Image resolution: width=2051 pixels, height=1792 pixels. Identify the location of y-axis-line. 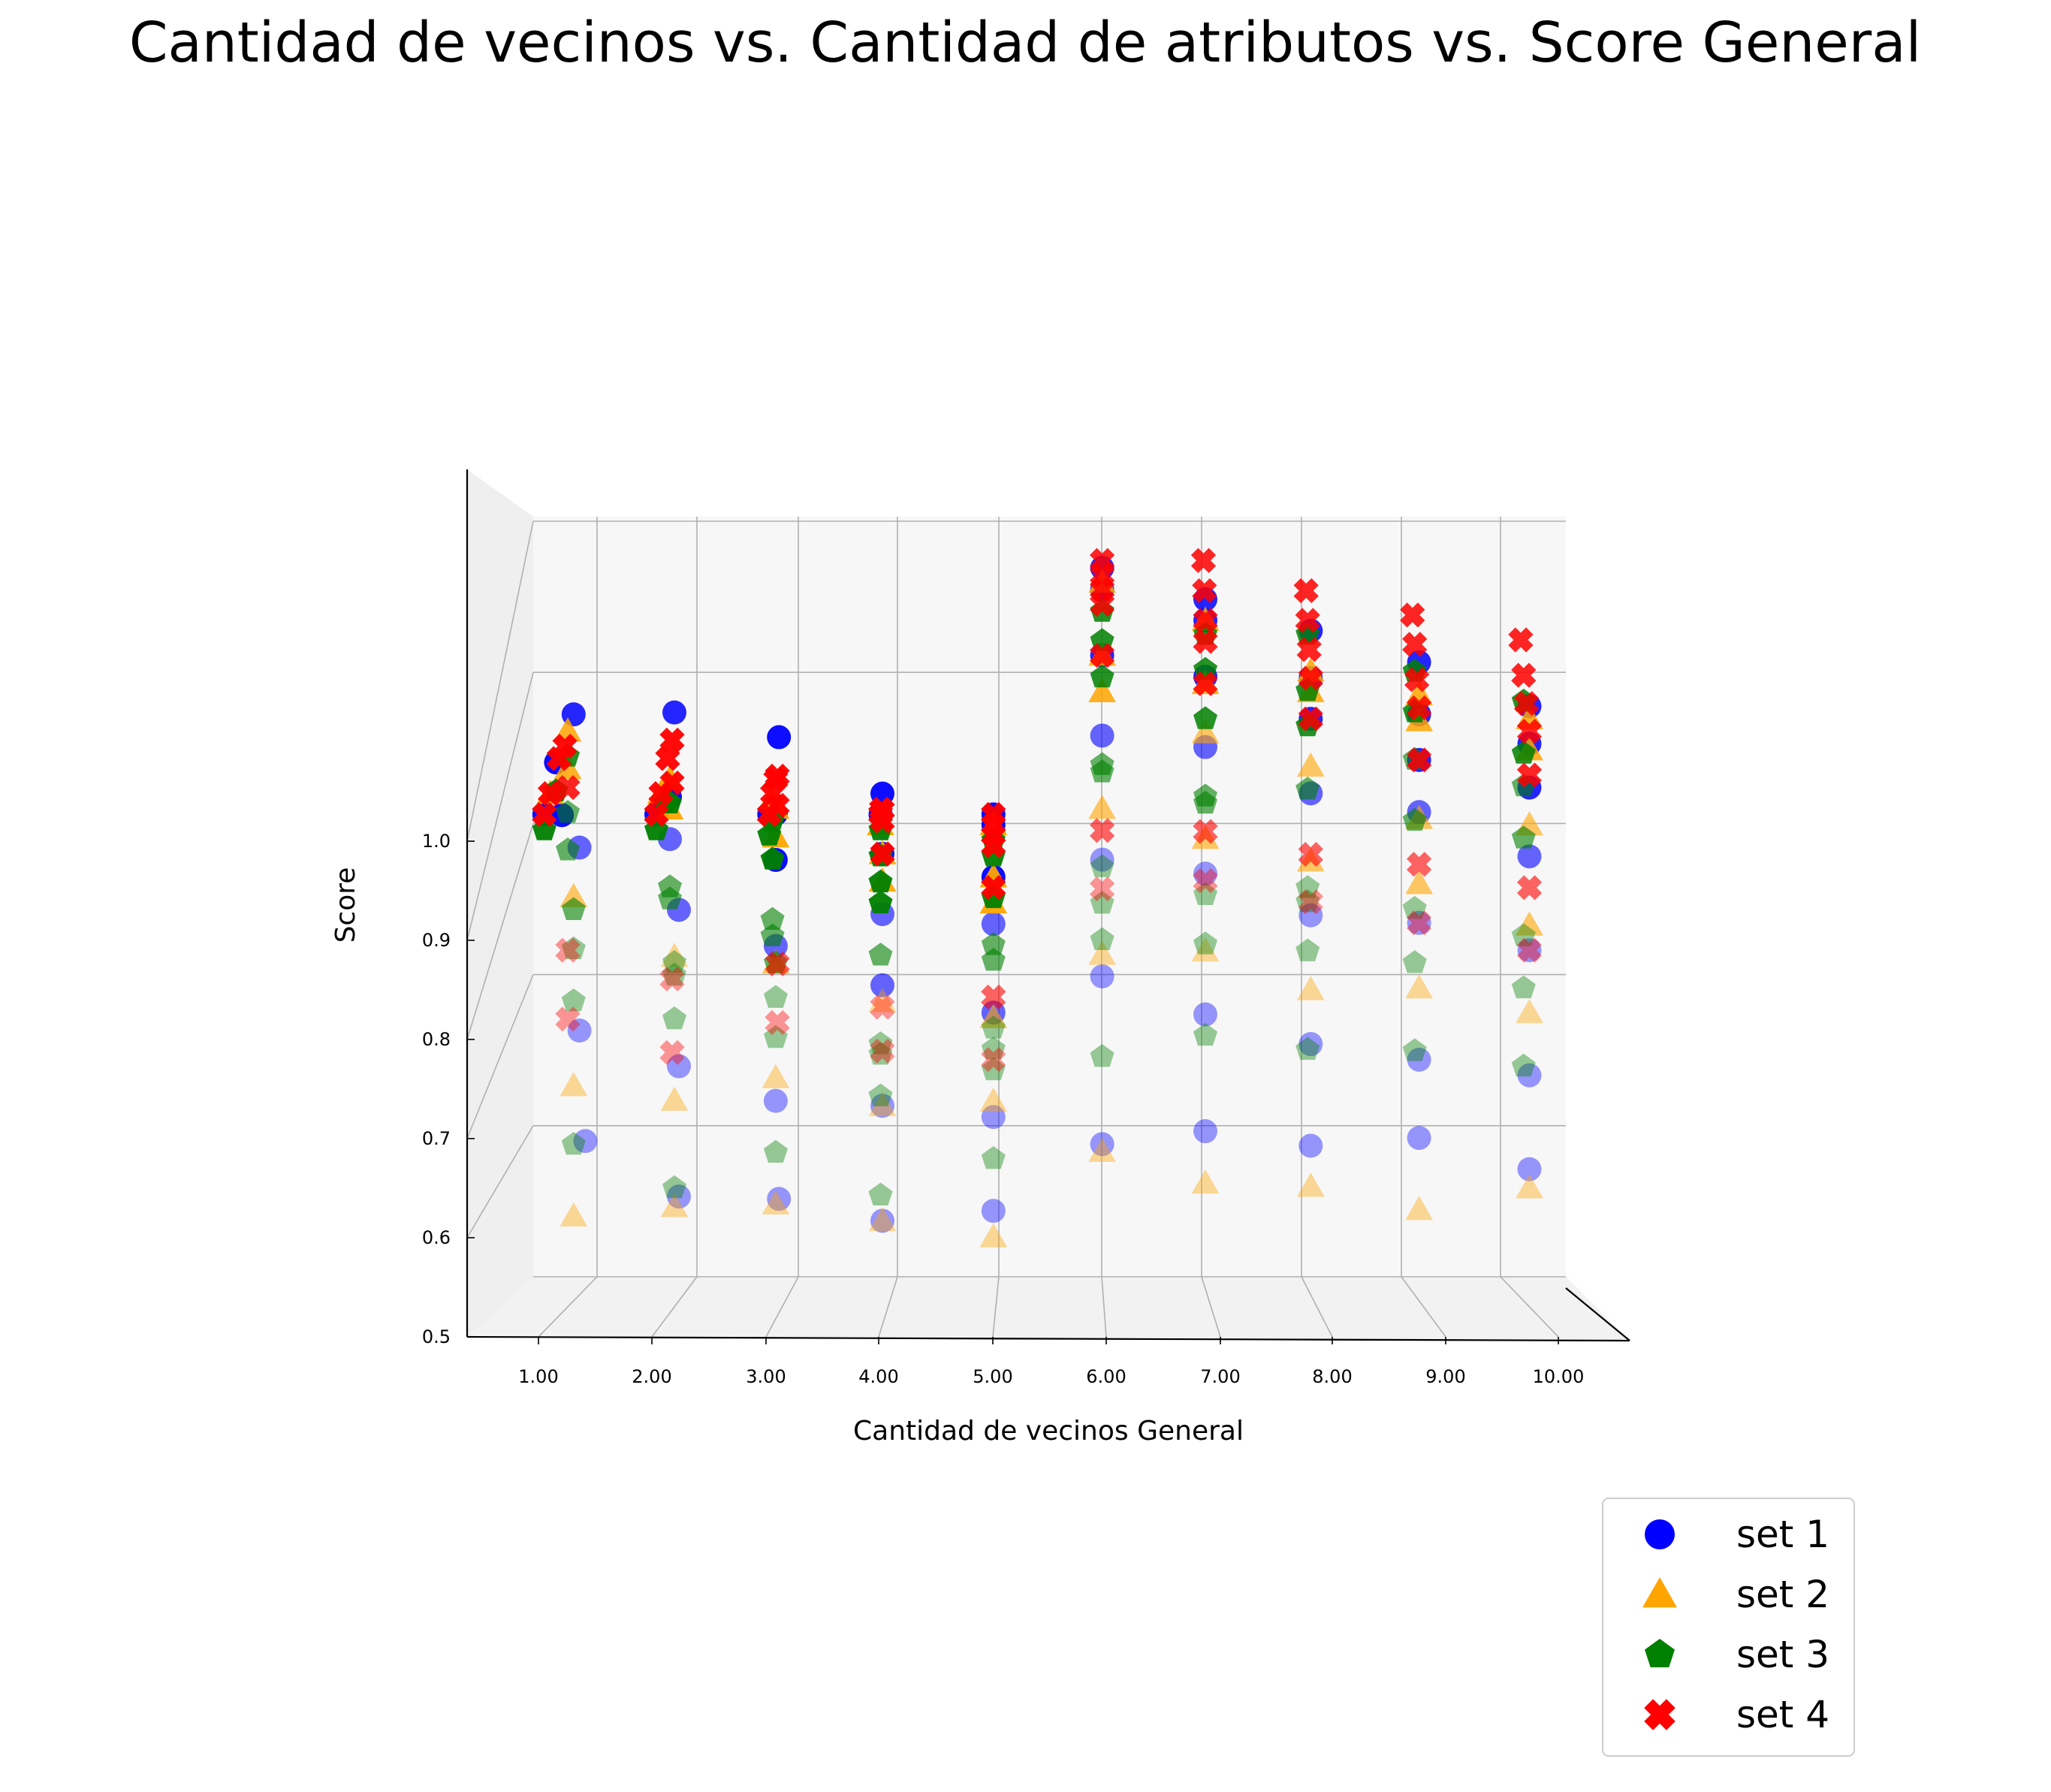
(1597, 1314).